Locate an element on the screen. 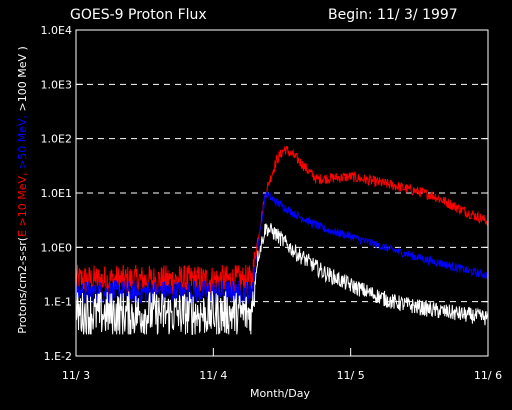 The height and width of the screenshot is (410, 512). x-tick-label: 11/ 5 is located at coordinates (351, 375).